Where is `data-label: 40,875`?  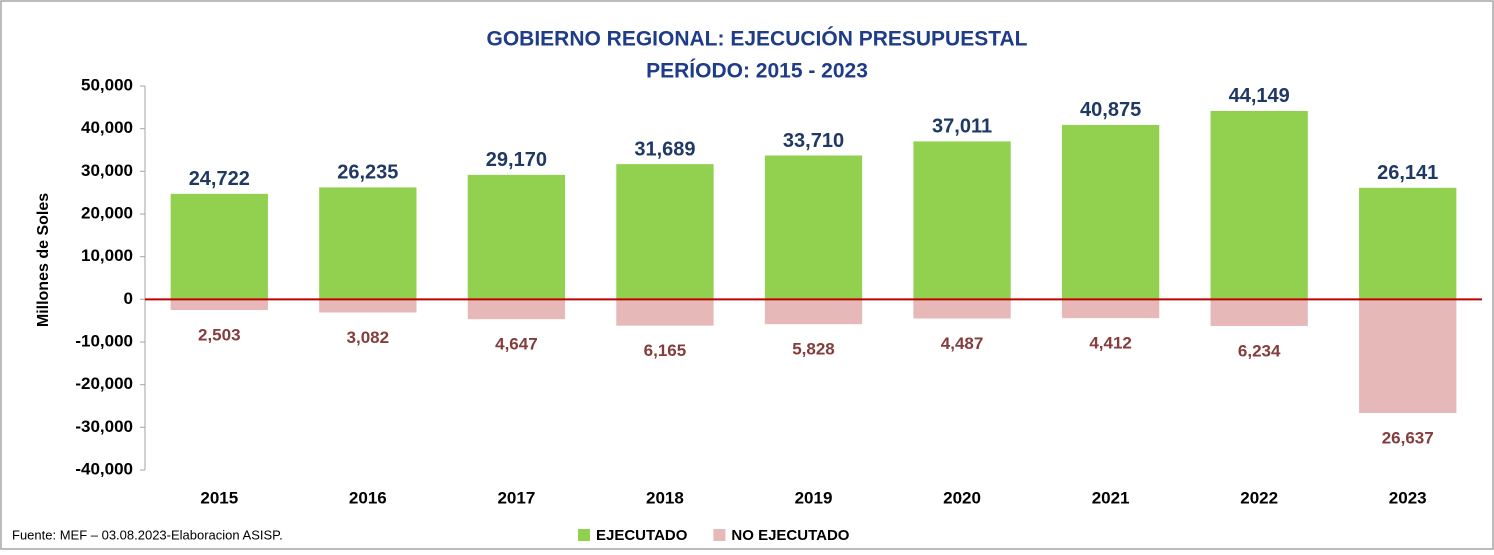 data-label: 40,875 is located at coordinates (1110, 110).